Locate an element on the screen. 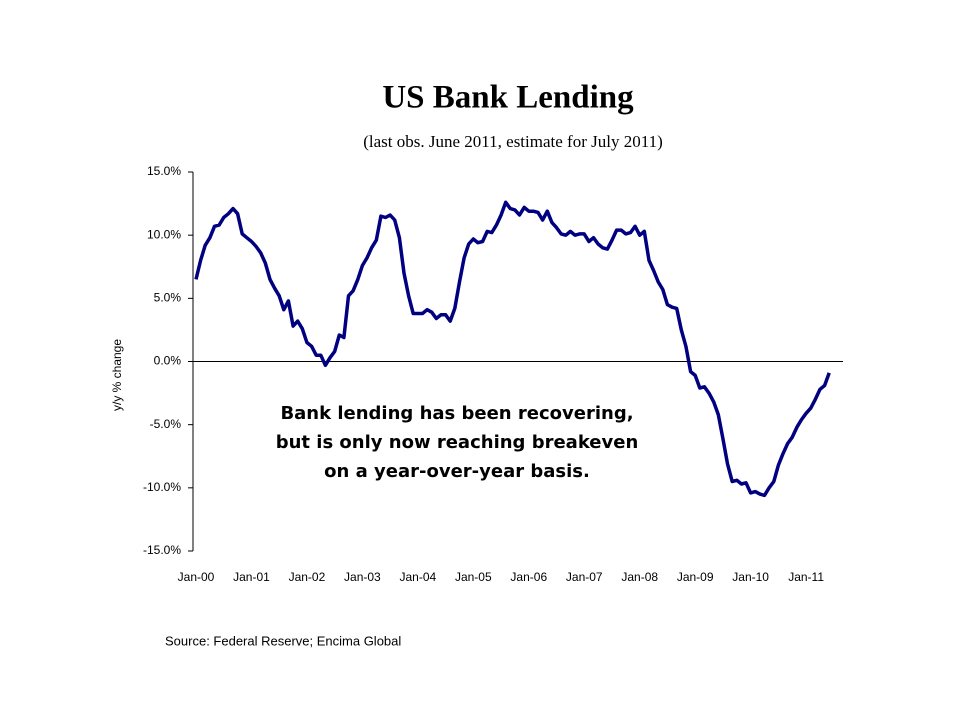 The height and width of the screenshot is (720, 960). y-tick-label: 0.0% is located at coordinates (168, 361).